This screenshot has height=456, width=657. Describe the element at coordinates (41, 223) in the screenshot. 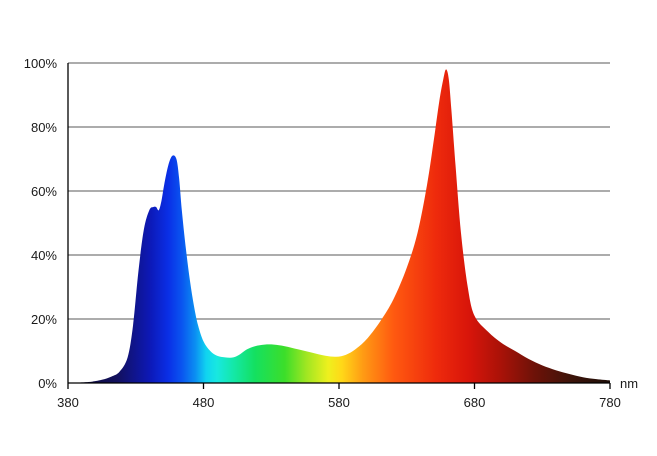

I see `y-tick-labels: 0% 20% 40% 60% 80% 100%` at that location.